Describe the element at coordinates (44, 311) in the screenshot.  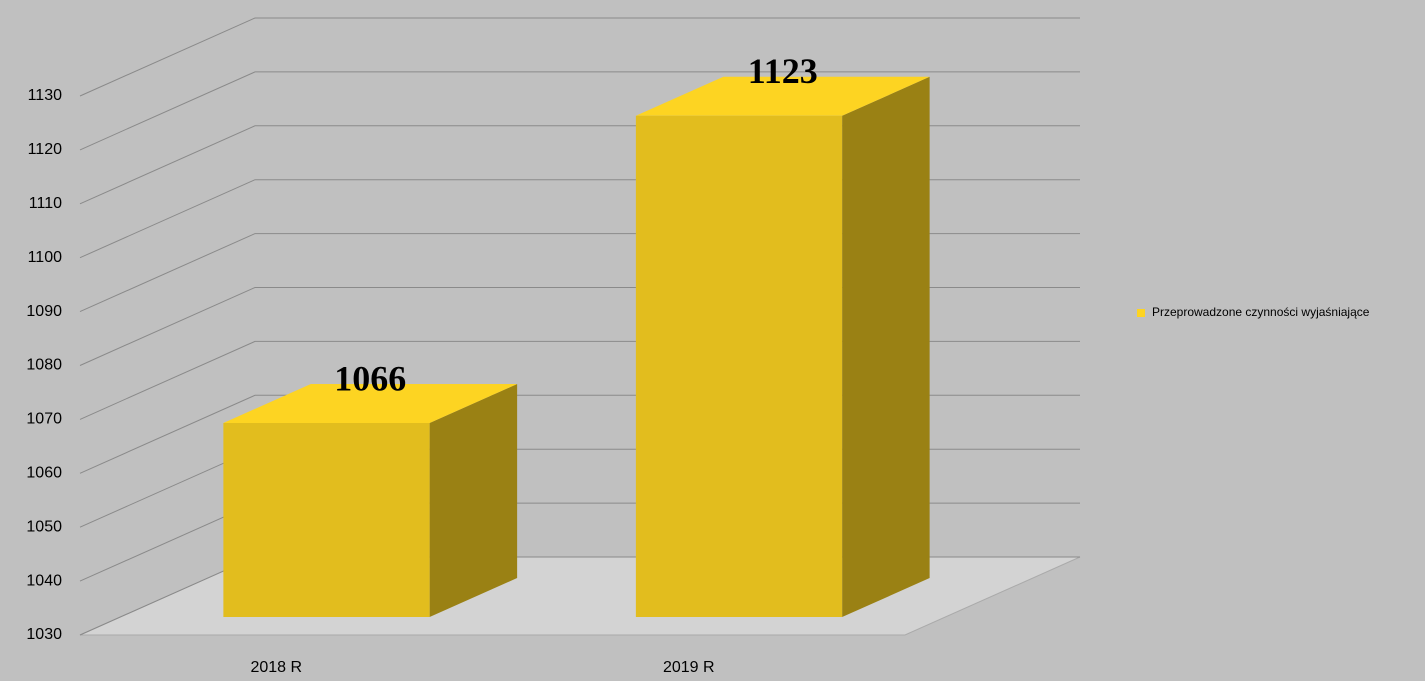
I see `y-tick-label: 1090` at that location.